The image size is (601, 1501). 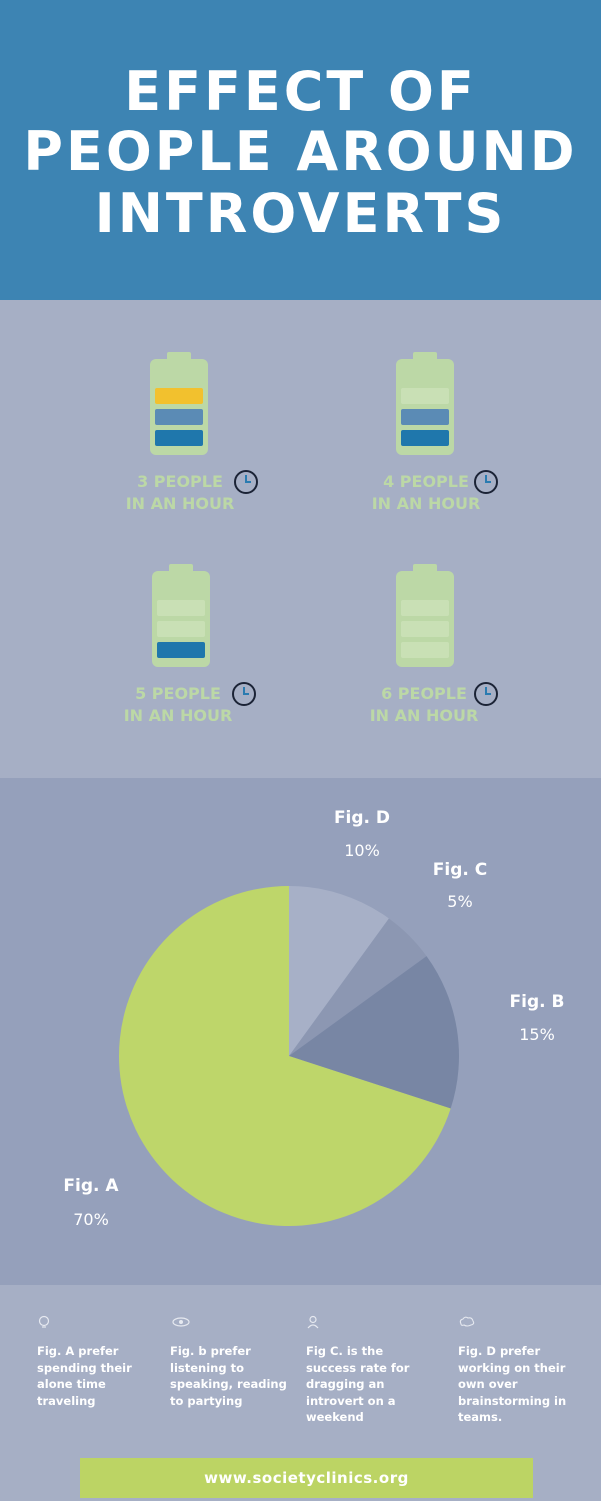 I want to click on battery-5-people, so click(x=181, y=615).